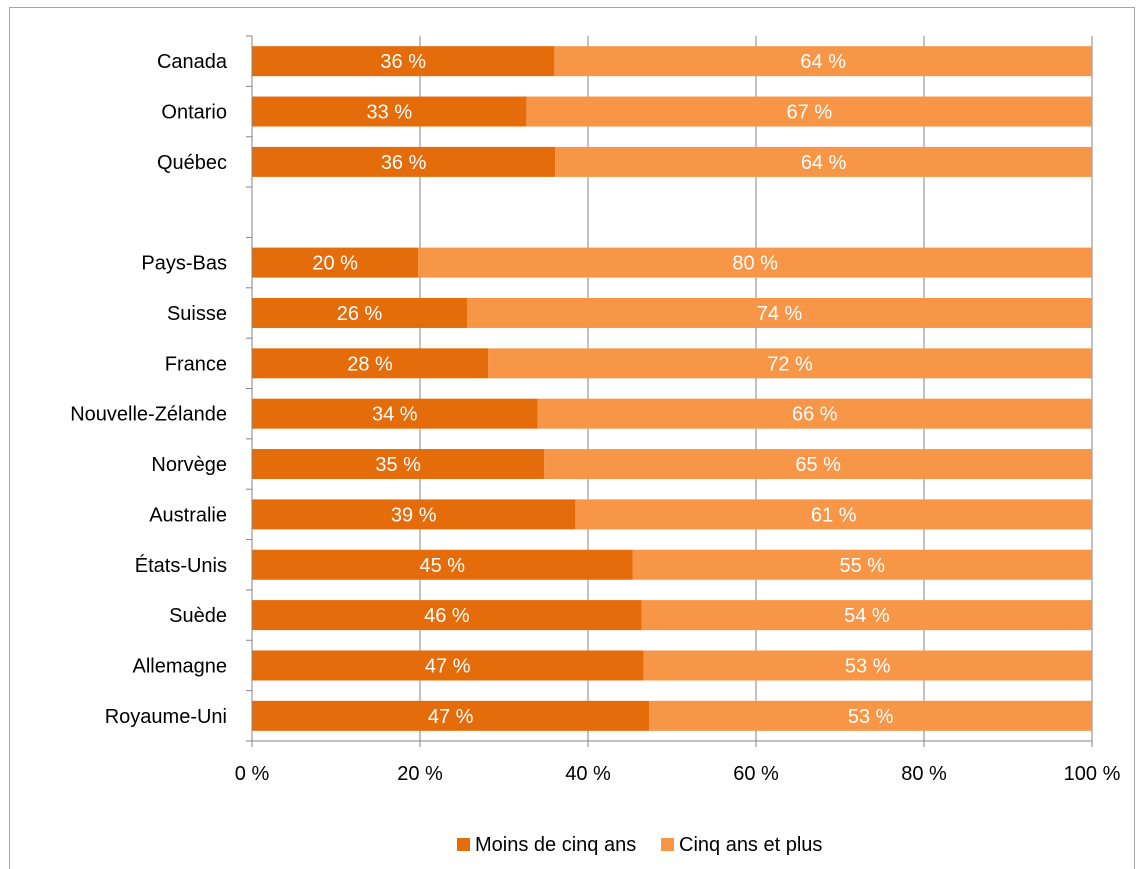 The width and height of the screenshot is (1143, 869). Describe the element at coordinates (639, 845) in the screenshot. I see `legend: Moins de cinq ans Cinq ans et plus` at that location.